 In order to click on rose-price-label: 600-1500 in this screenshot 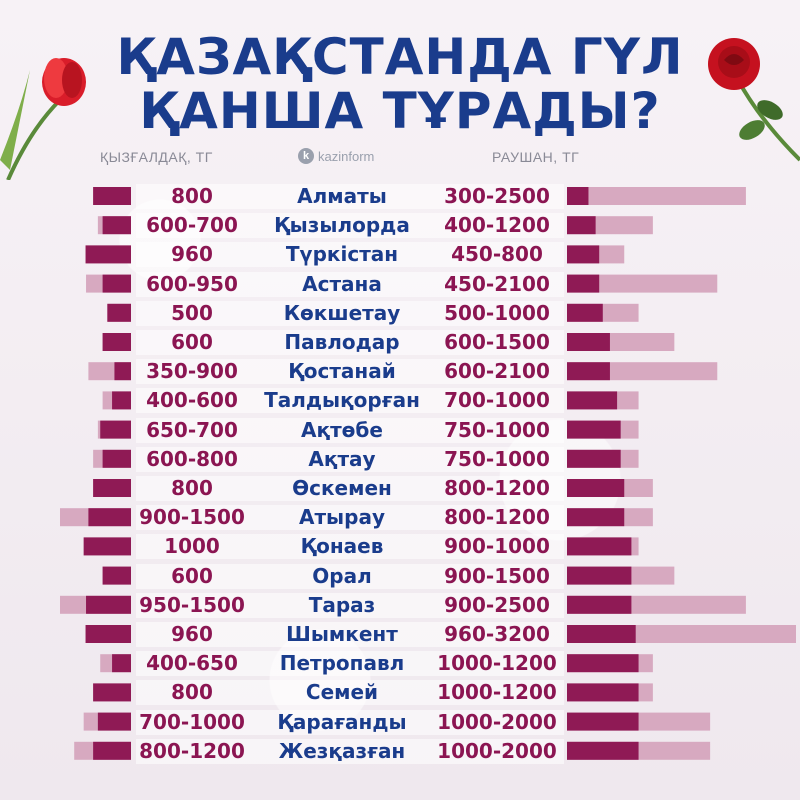, I will do `click(497, 342)`.